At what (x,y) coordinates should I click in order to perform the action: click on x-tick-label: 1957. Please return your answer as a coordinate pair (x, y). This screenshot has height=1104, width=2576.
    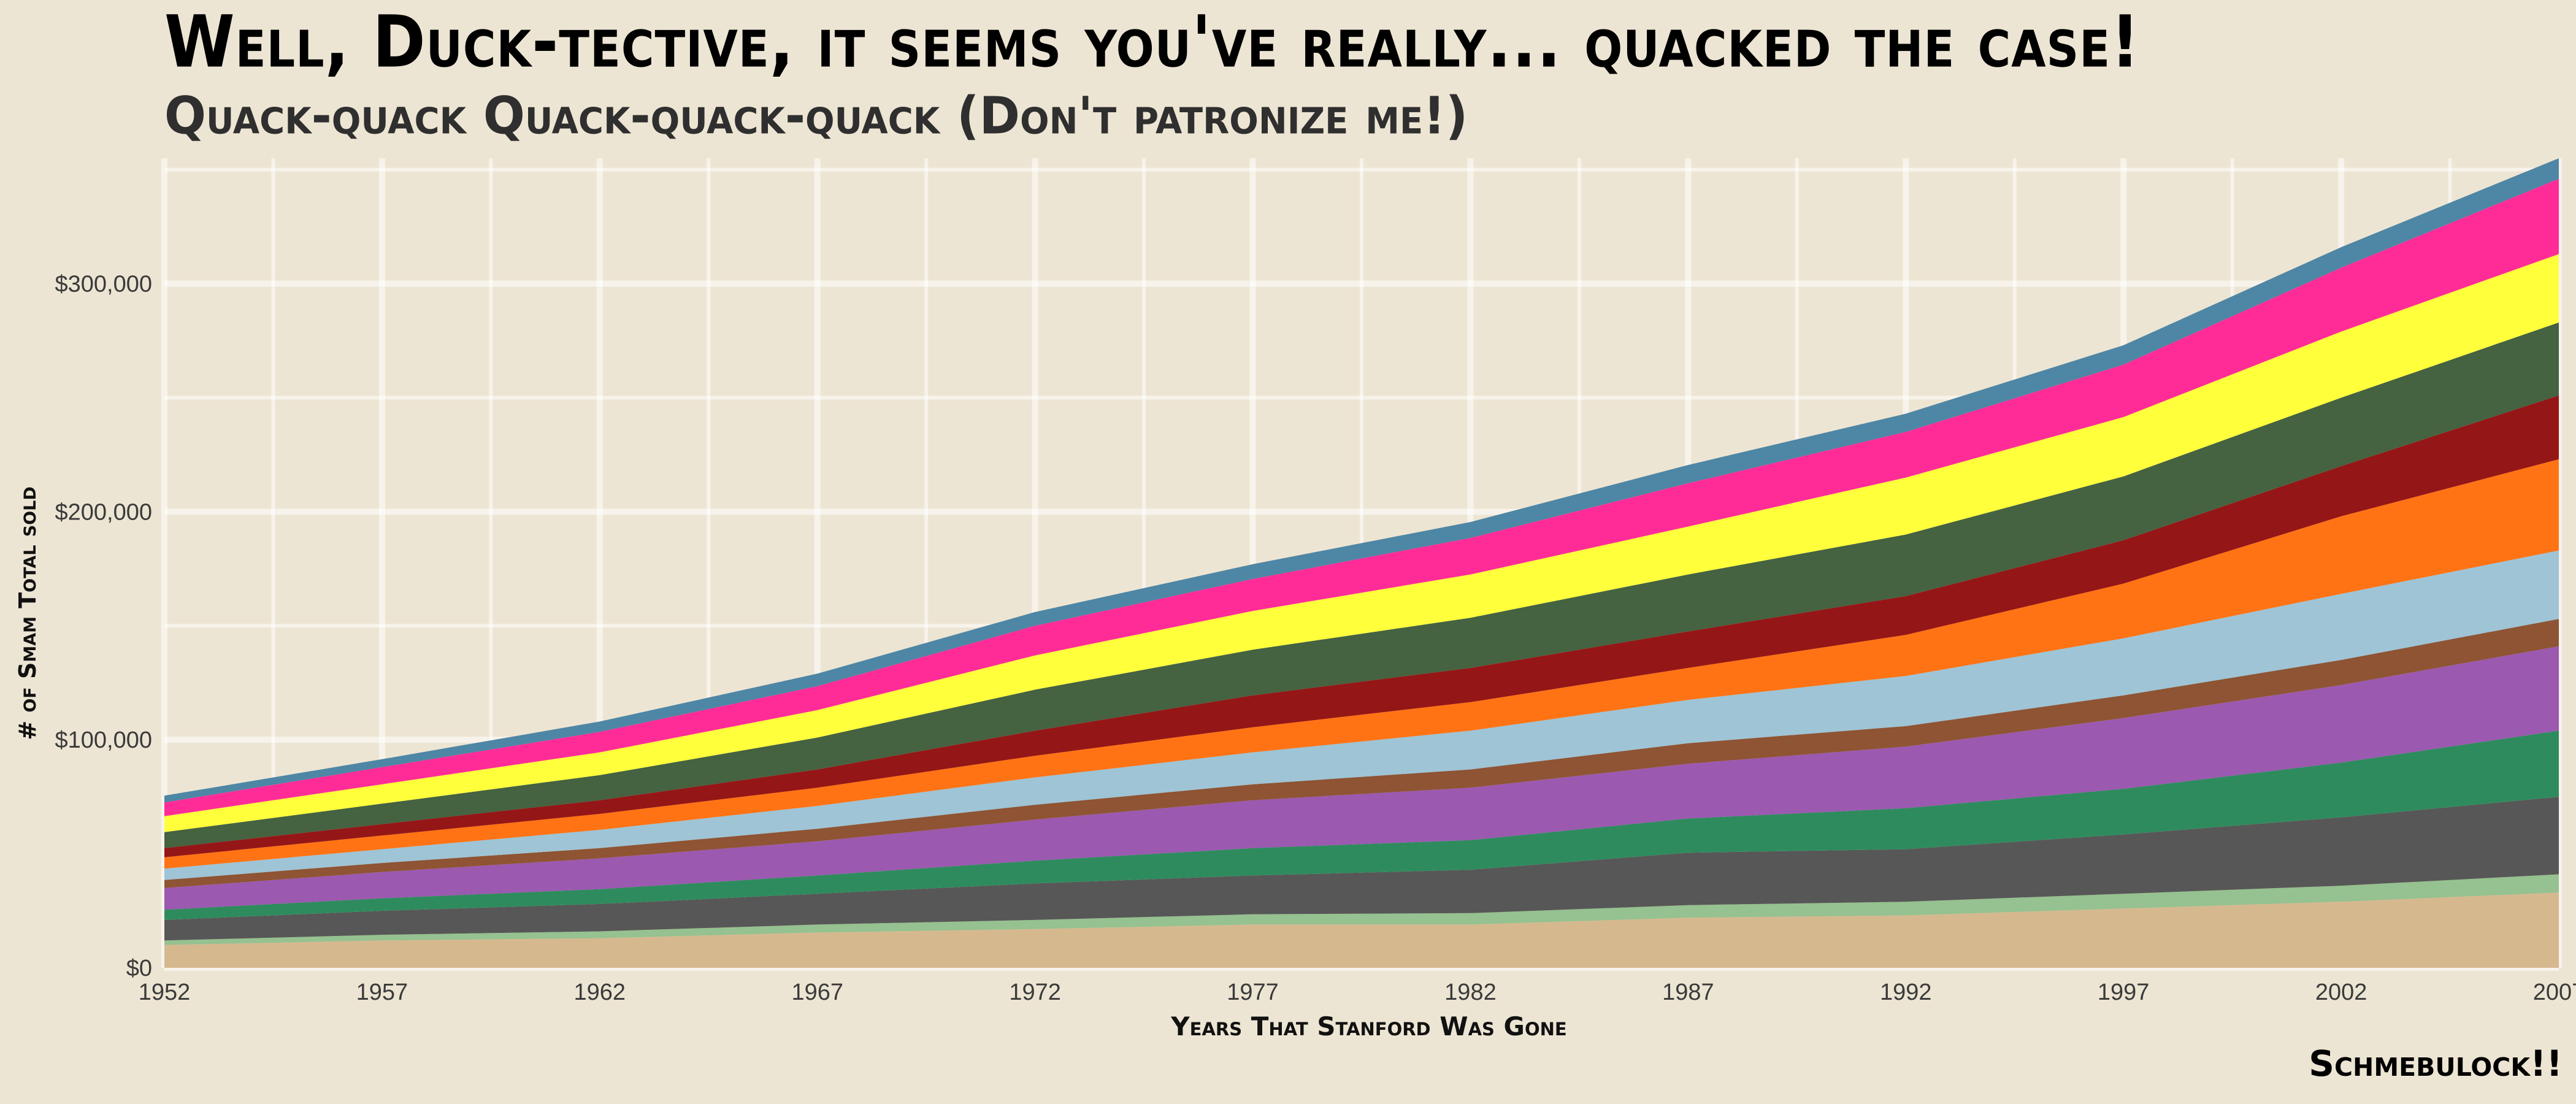
    Looking at the image, I should click on (382, 992).